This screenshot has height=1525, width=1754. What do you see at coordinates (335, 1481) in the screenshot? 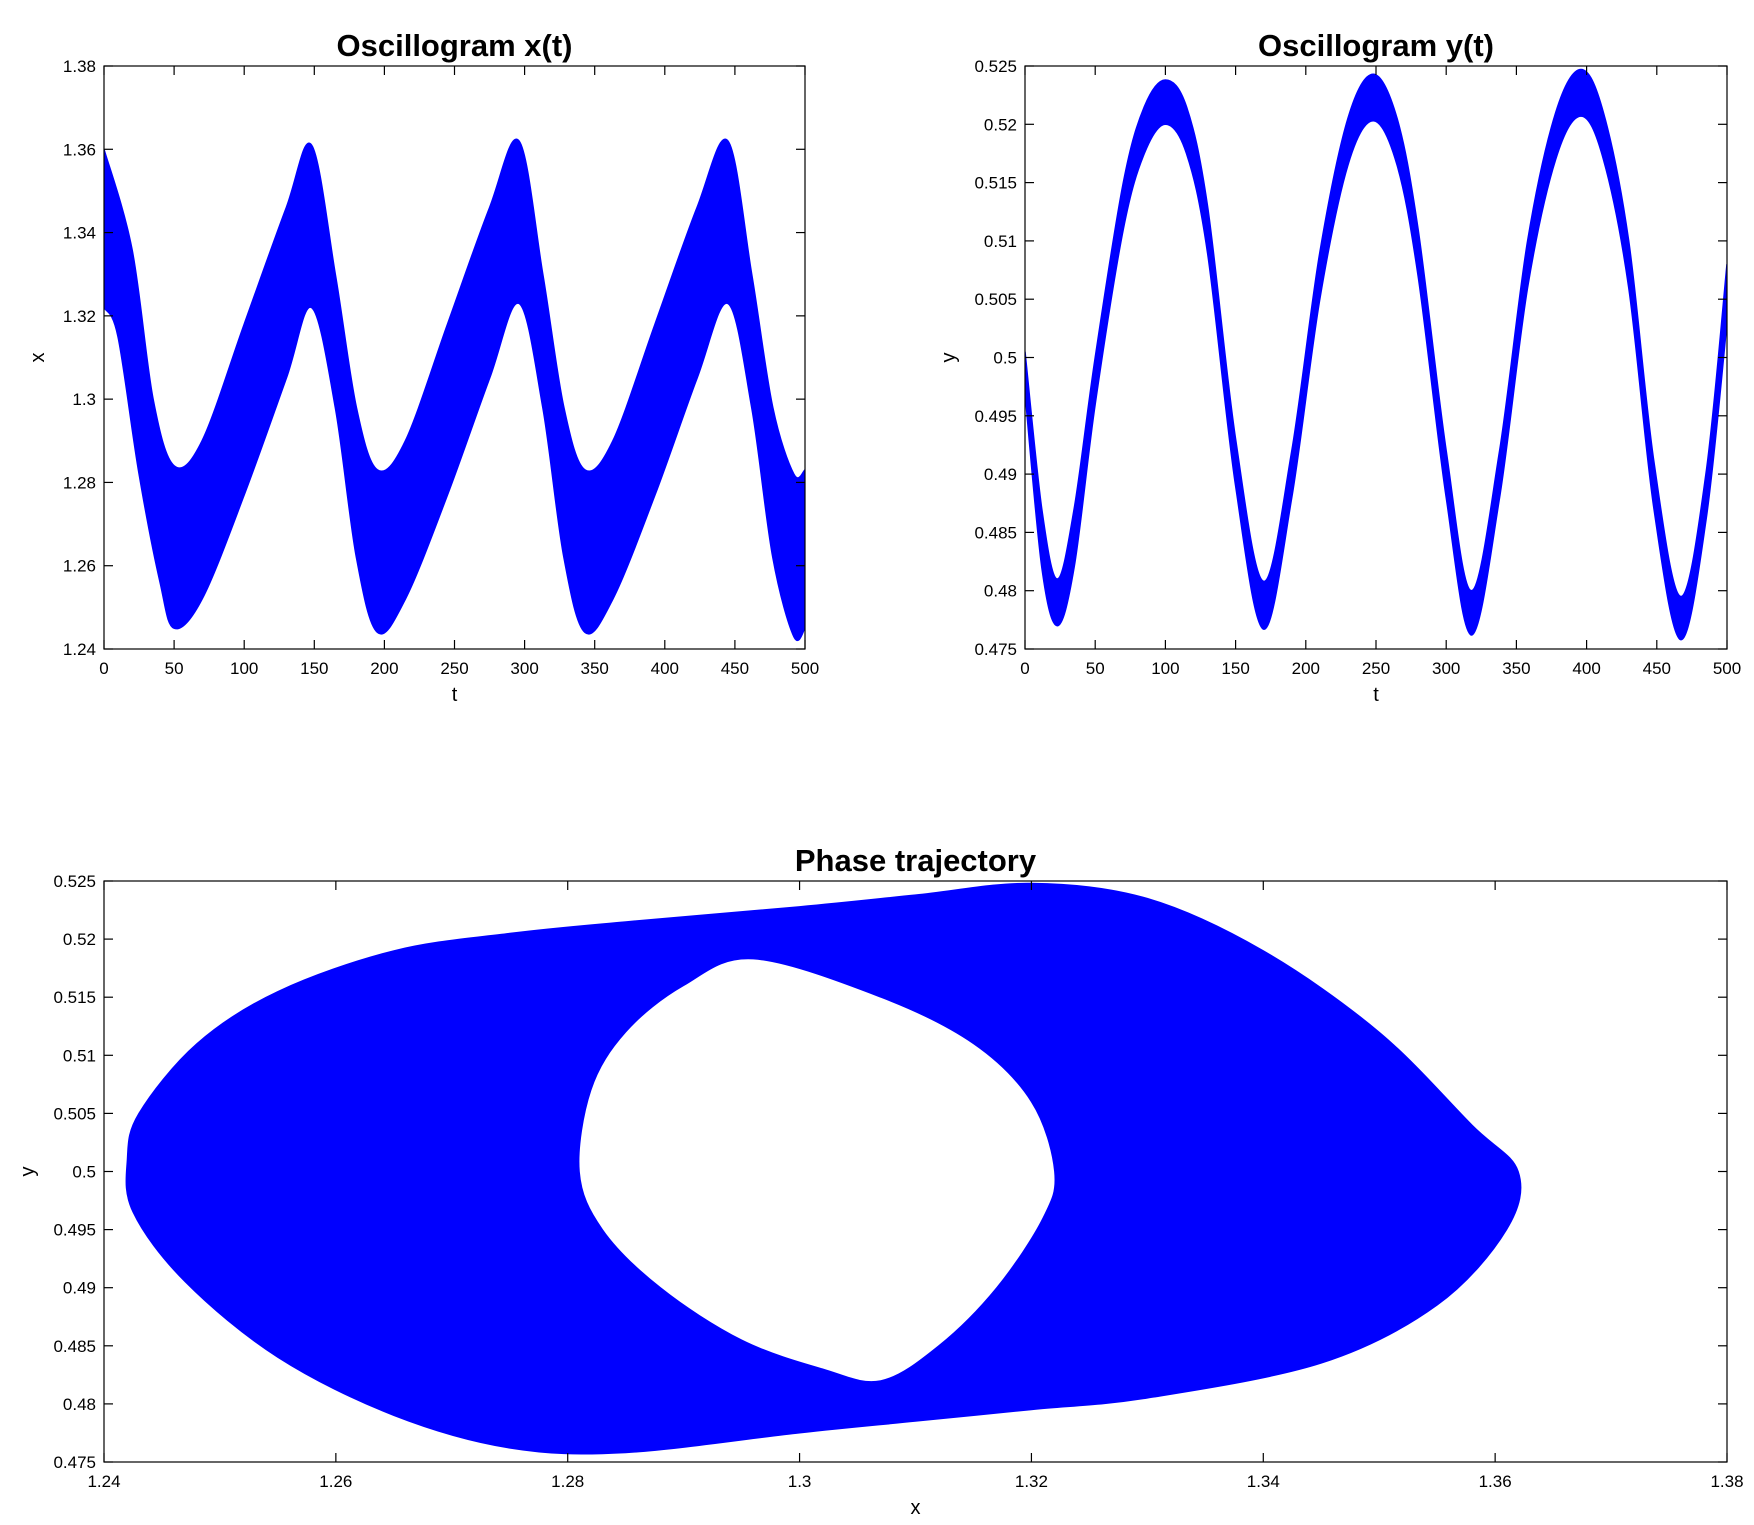
I see `x-tick-label: 1.26` at bounding box center [335, 1481].